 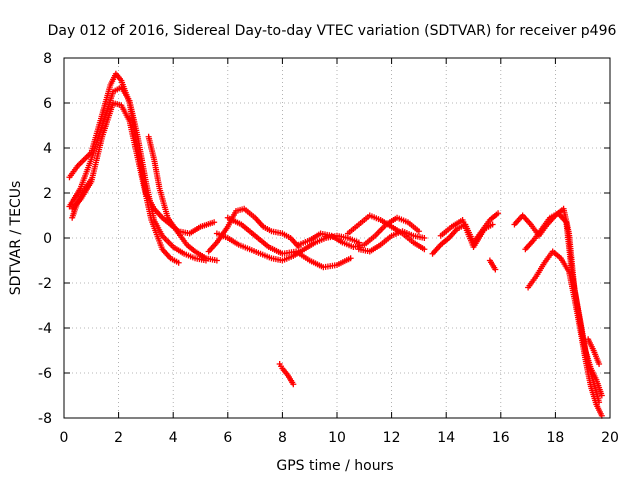 What do you see at coordinates (446, 438) in the screenshot?
I see `x-tick-label: 14` at bounding box center [446, 438].